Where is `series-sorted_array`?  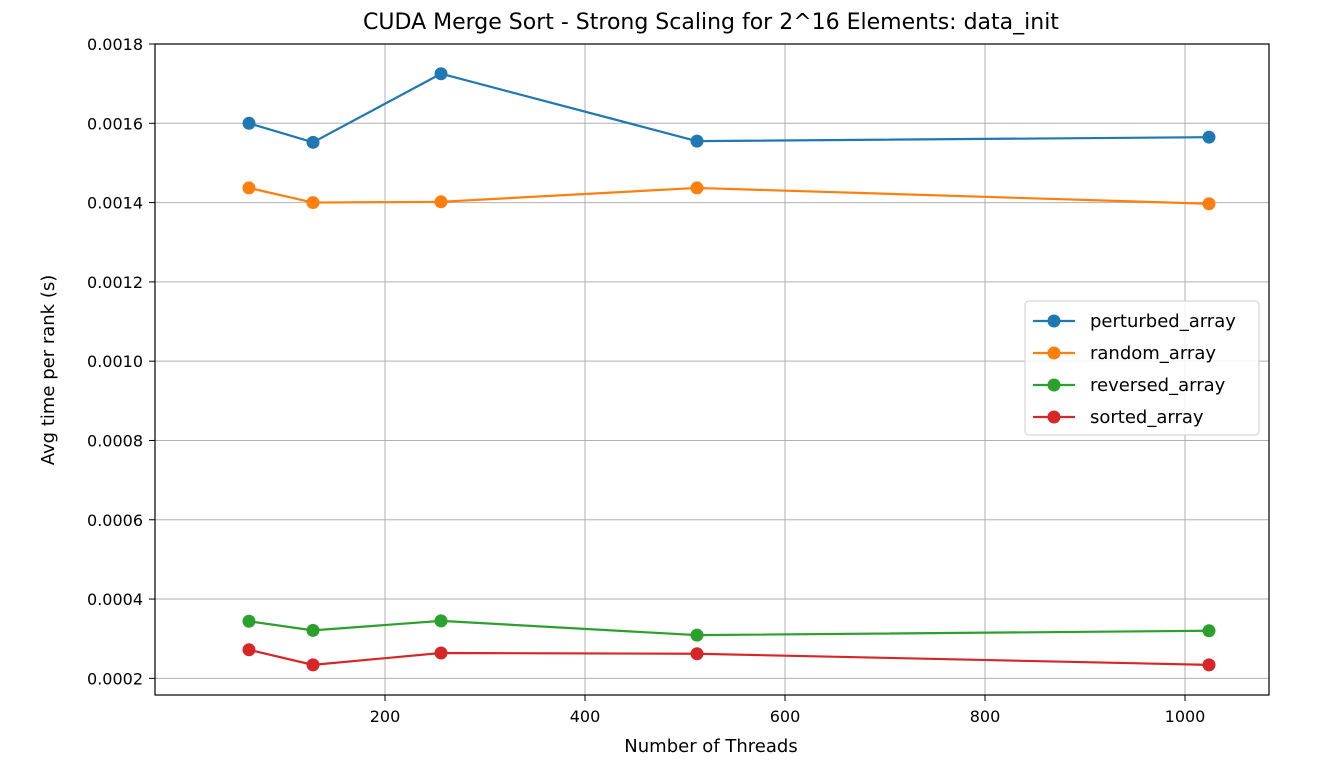
series-sorted_array is located at coordinates (729, 657).